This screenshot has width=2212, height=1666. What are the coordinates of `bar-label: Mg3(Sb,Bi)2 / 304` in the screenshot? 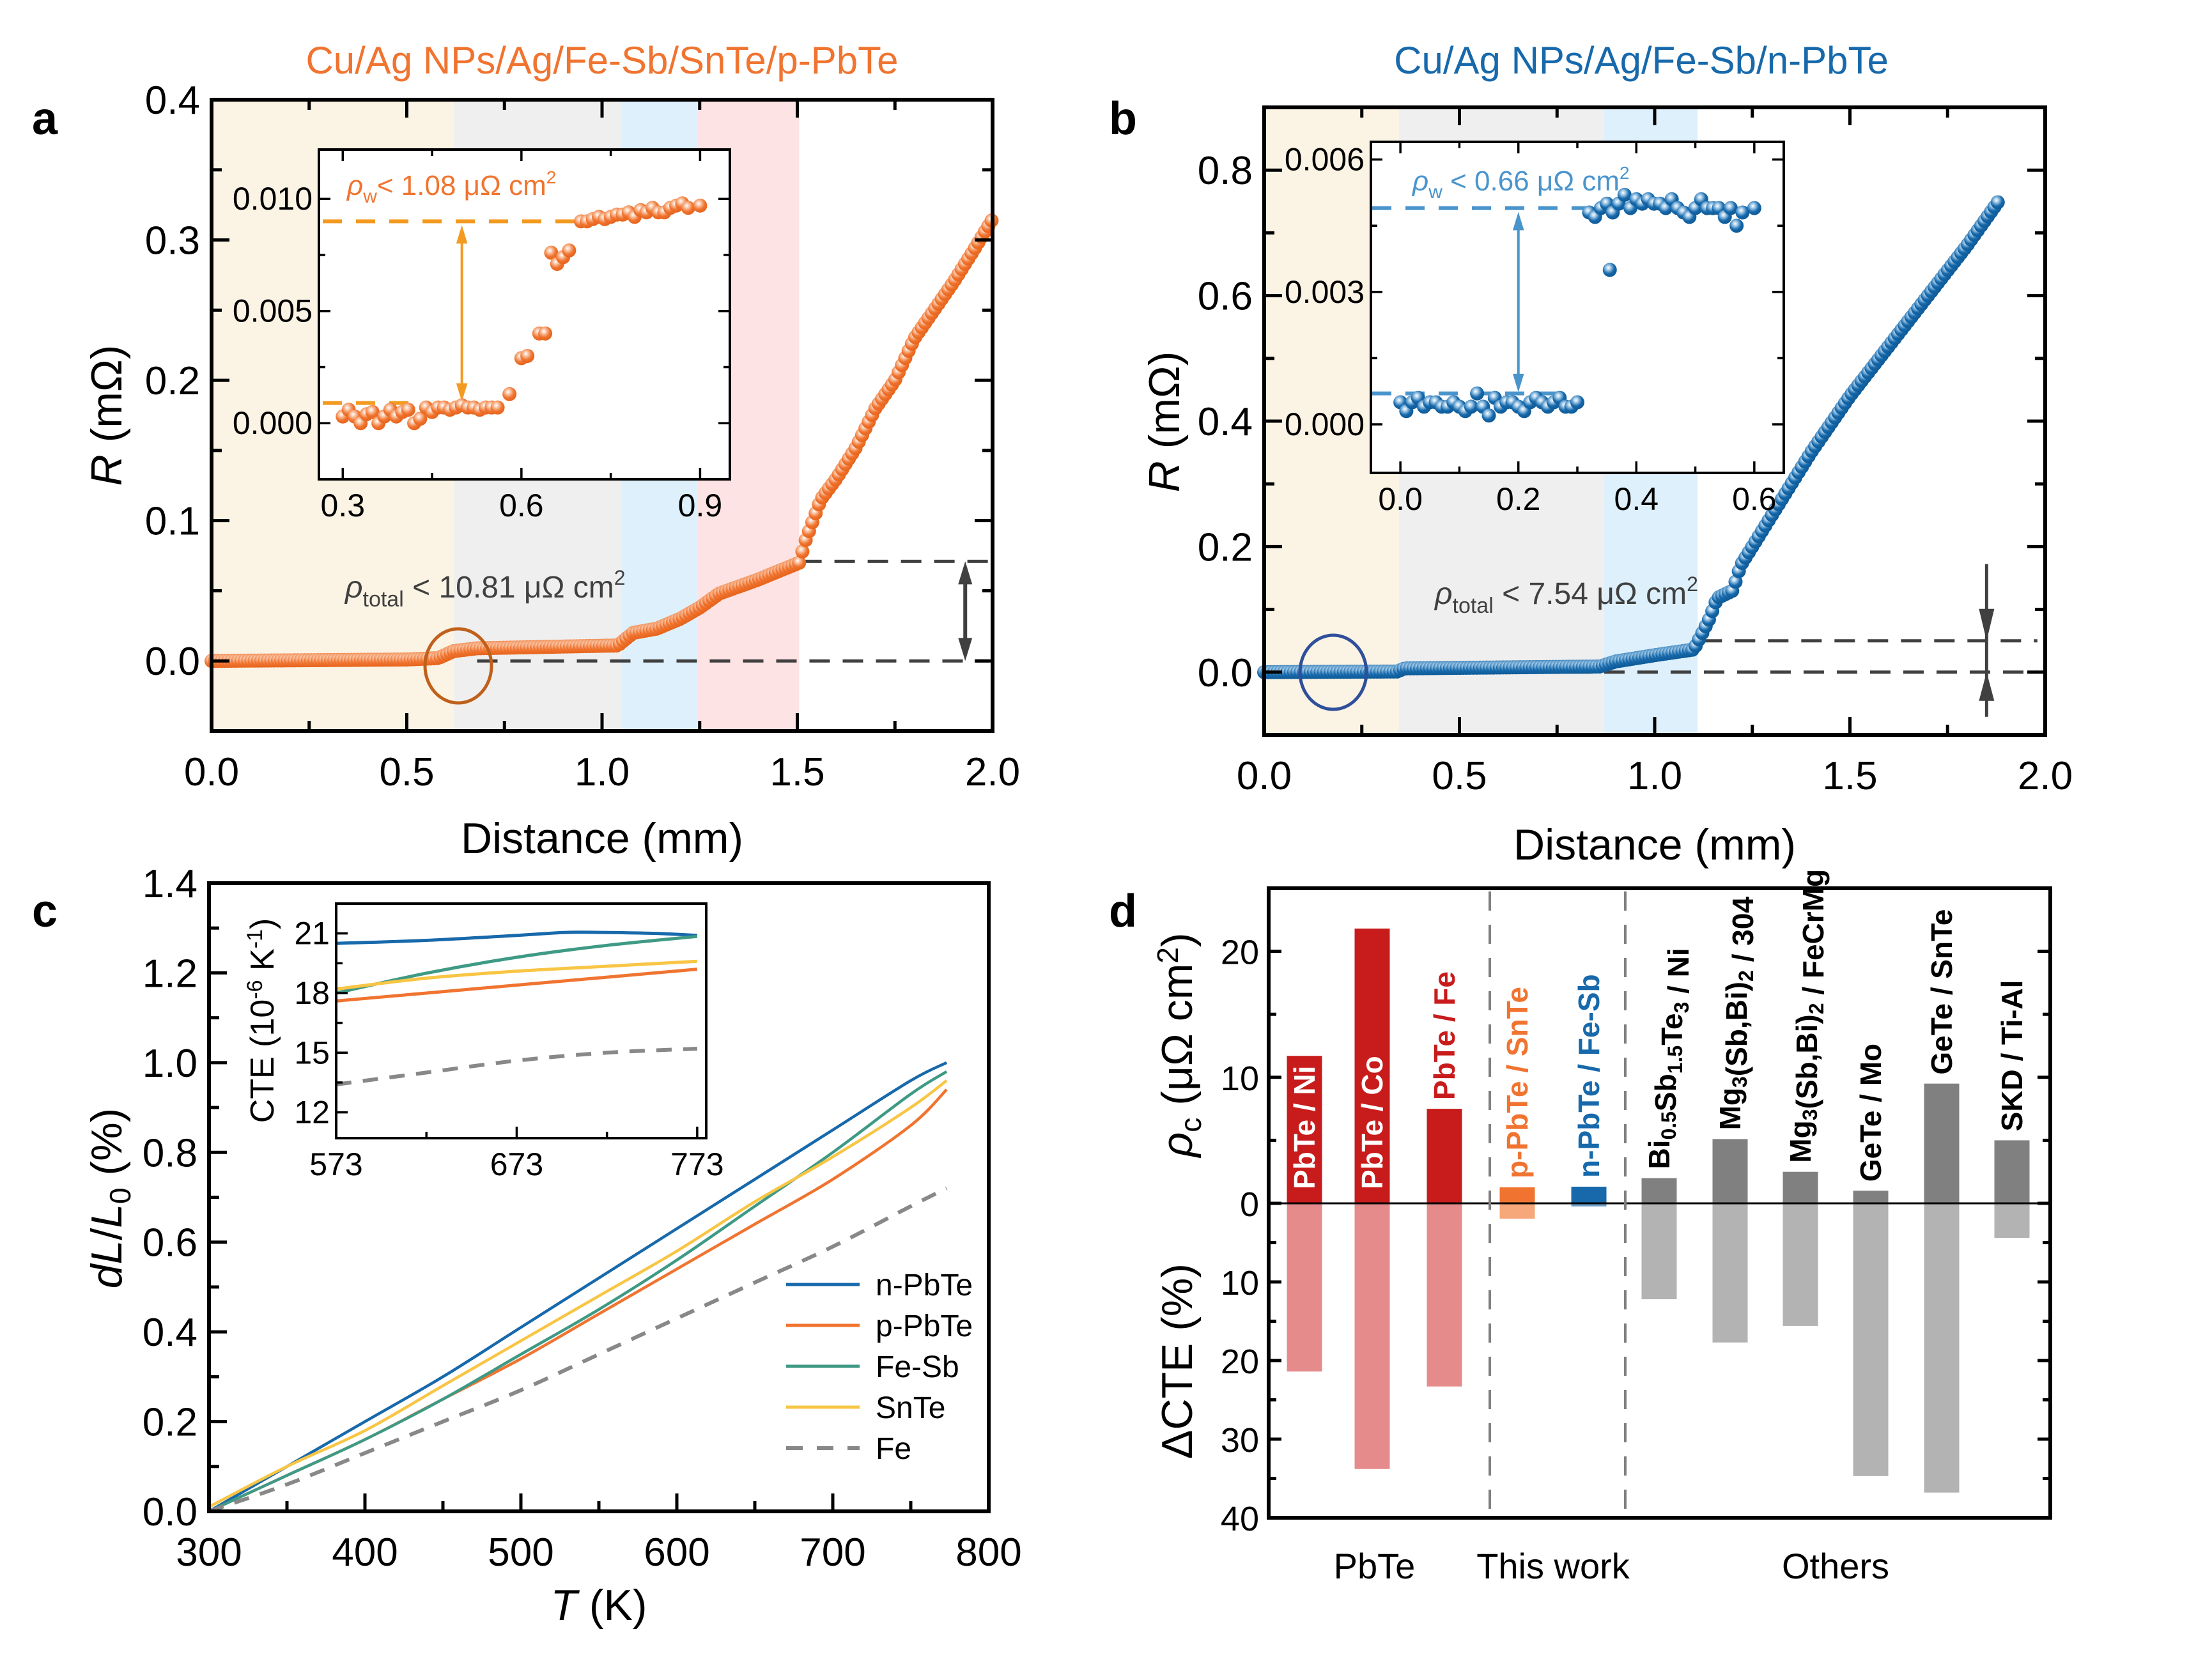 It's located at (1737, 1013).